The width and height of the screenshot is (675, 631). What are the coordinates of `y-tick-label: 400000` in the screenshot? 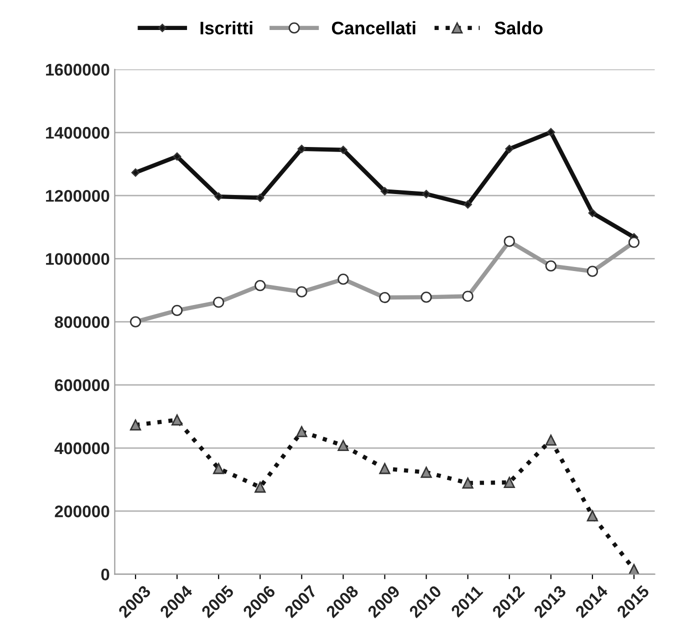 It's located at (82, 448).